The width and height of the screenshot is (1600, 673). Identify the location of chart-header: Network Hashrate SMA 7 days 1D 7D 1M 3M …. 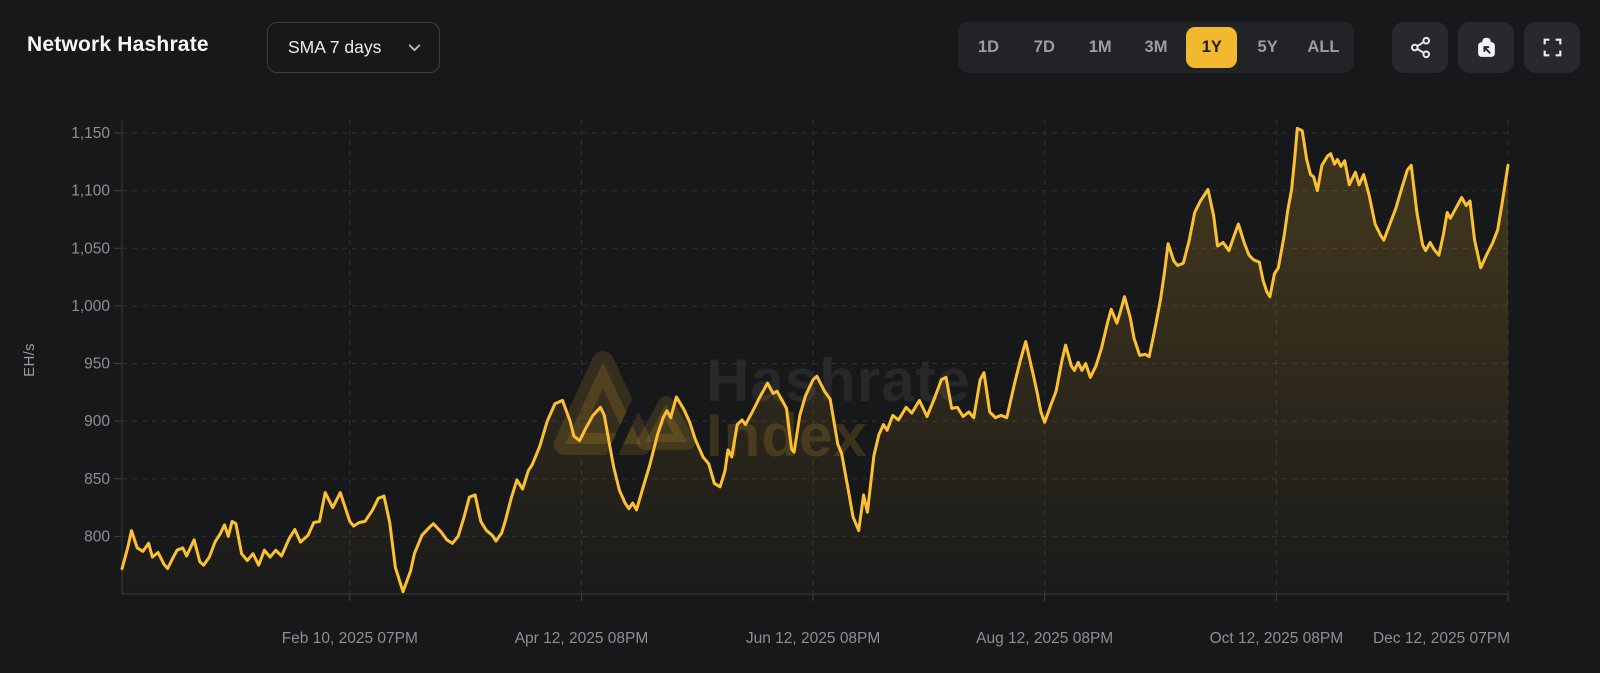
(800, 49).